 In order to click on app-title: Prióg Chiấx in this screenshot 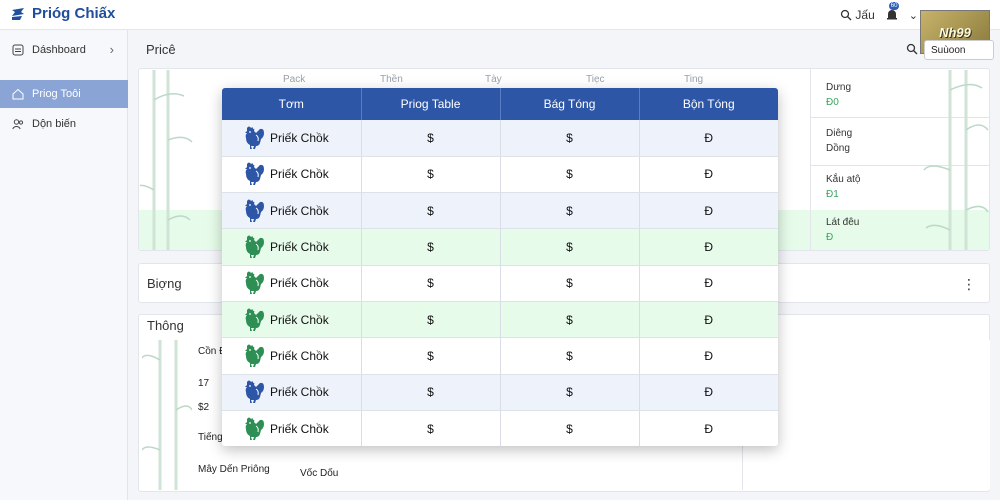, I will do `click(74, 13)`.